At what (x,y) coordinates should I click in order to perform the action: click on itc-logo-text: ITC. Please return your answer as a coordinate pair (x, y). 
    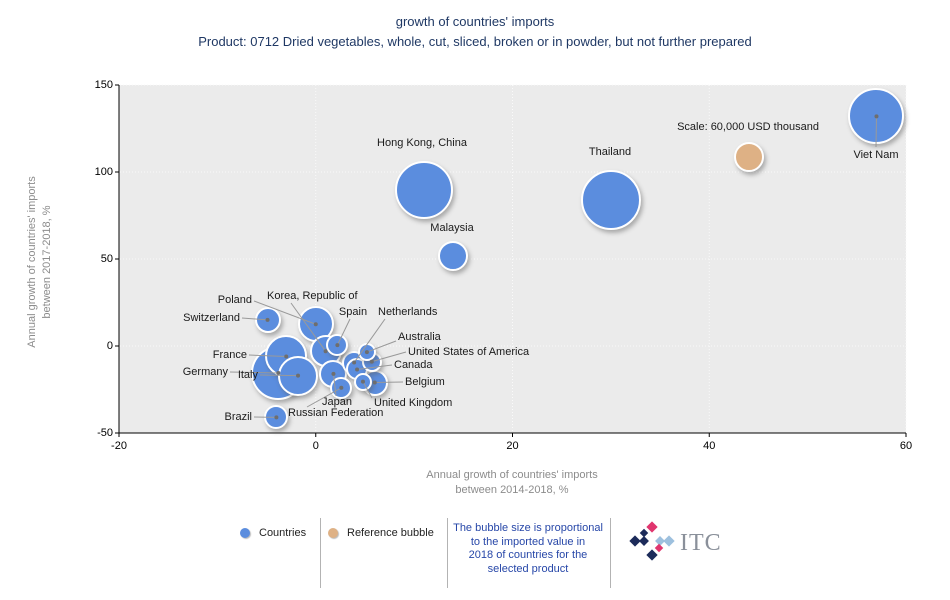
    Looking at the image, I should click on (701, 543).